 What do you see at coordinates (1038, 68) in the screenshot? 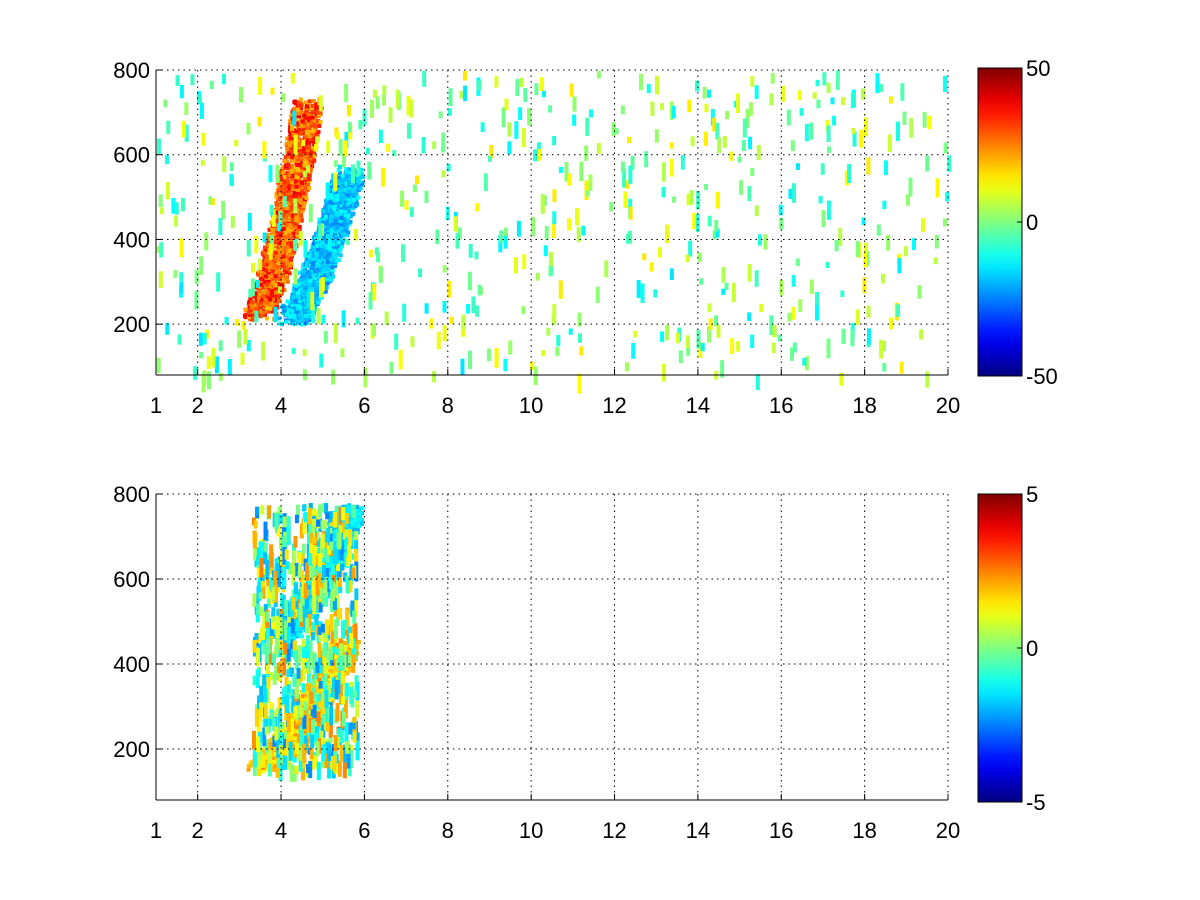
I see `colorbar-tick-label: 50` at bounding box center [1038, 68].